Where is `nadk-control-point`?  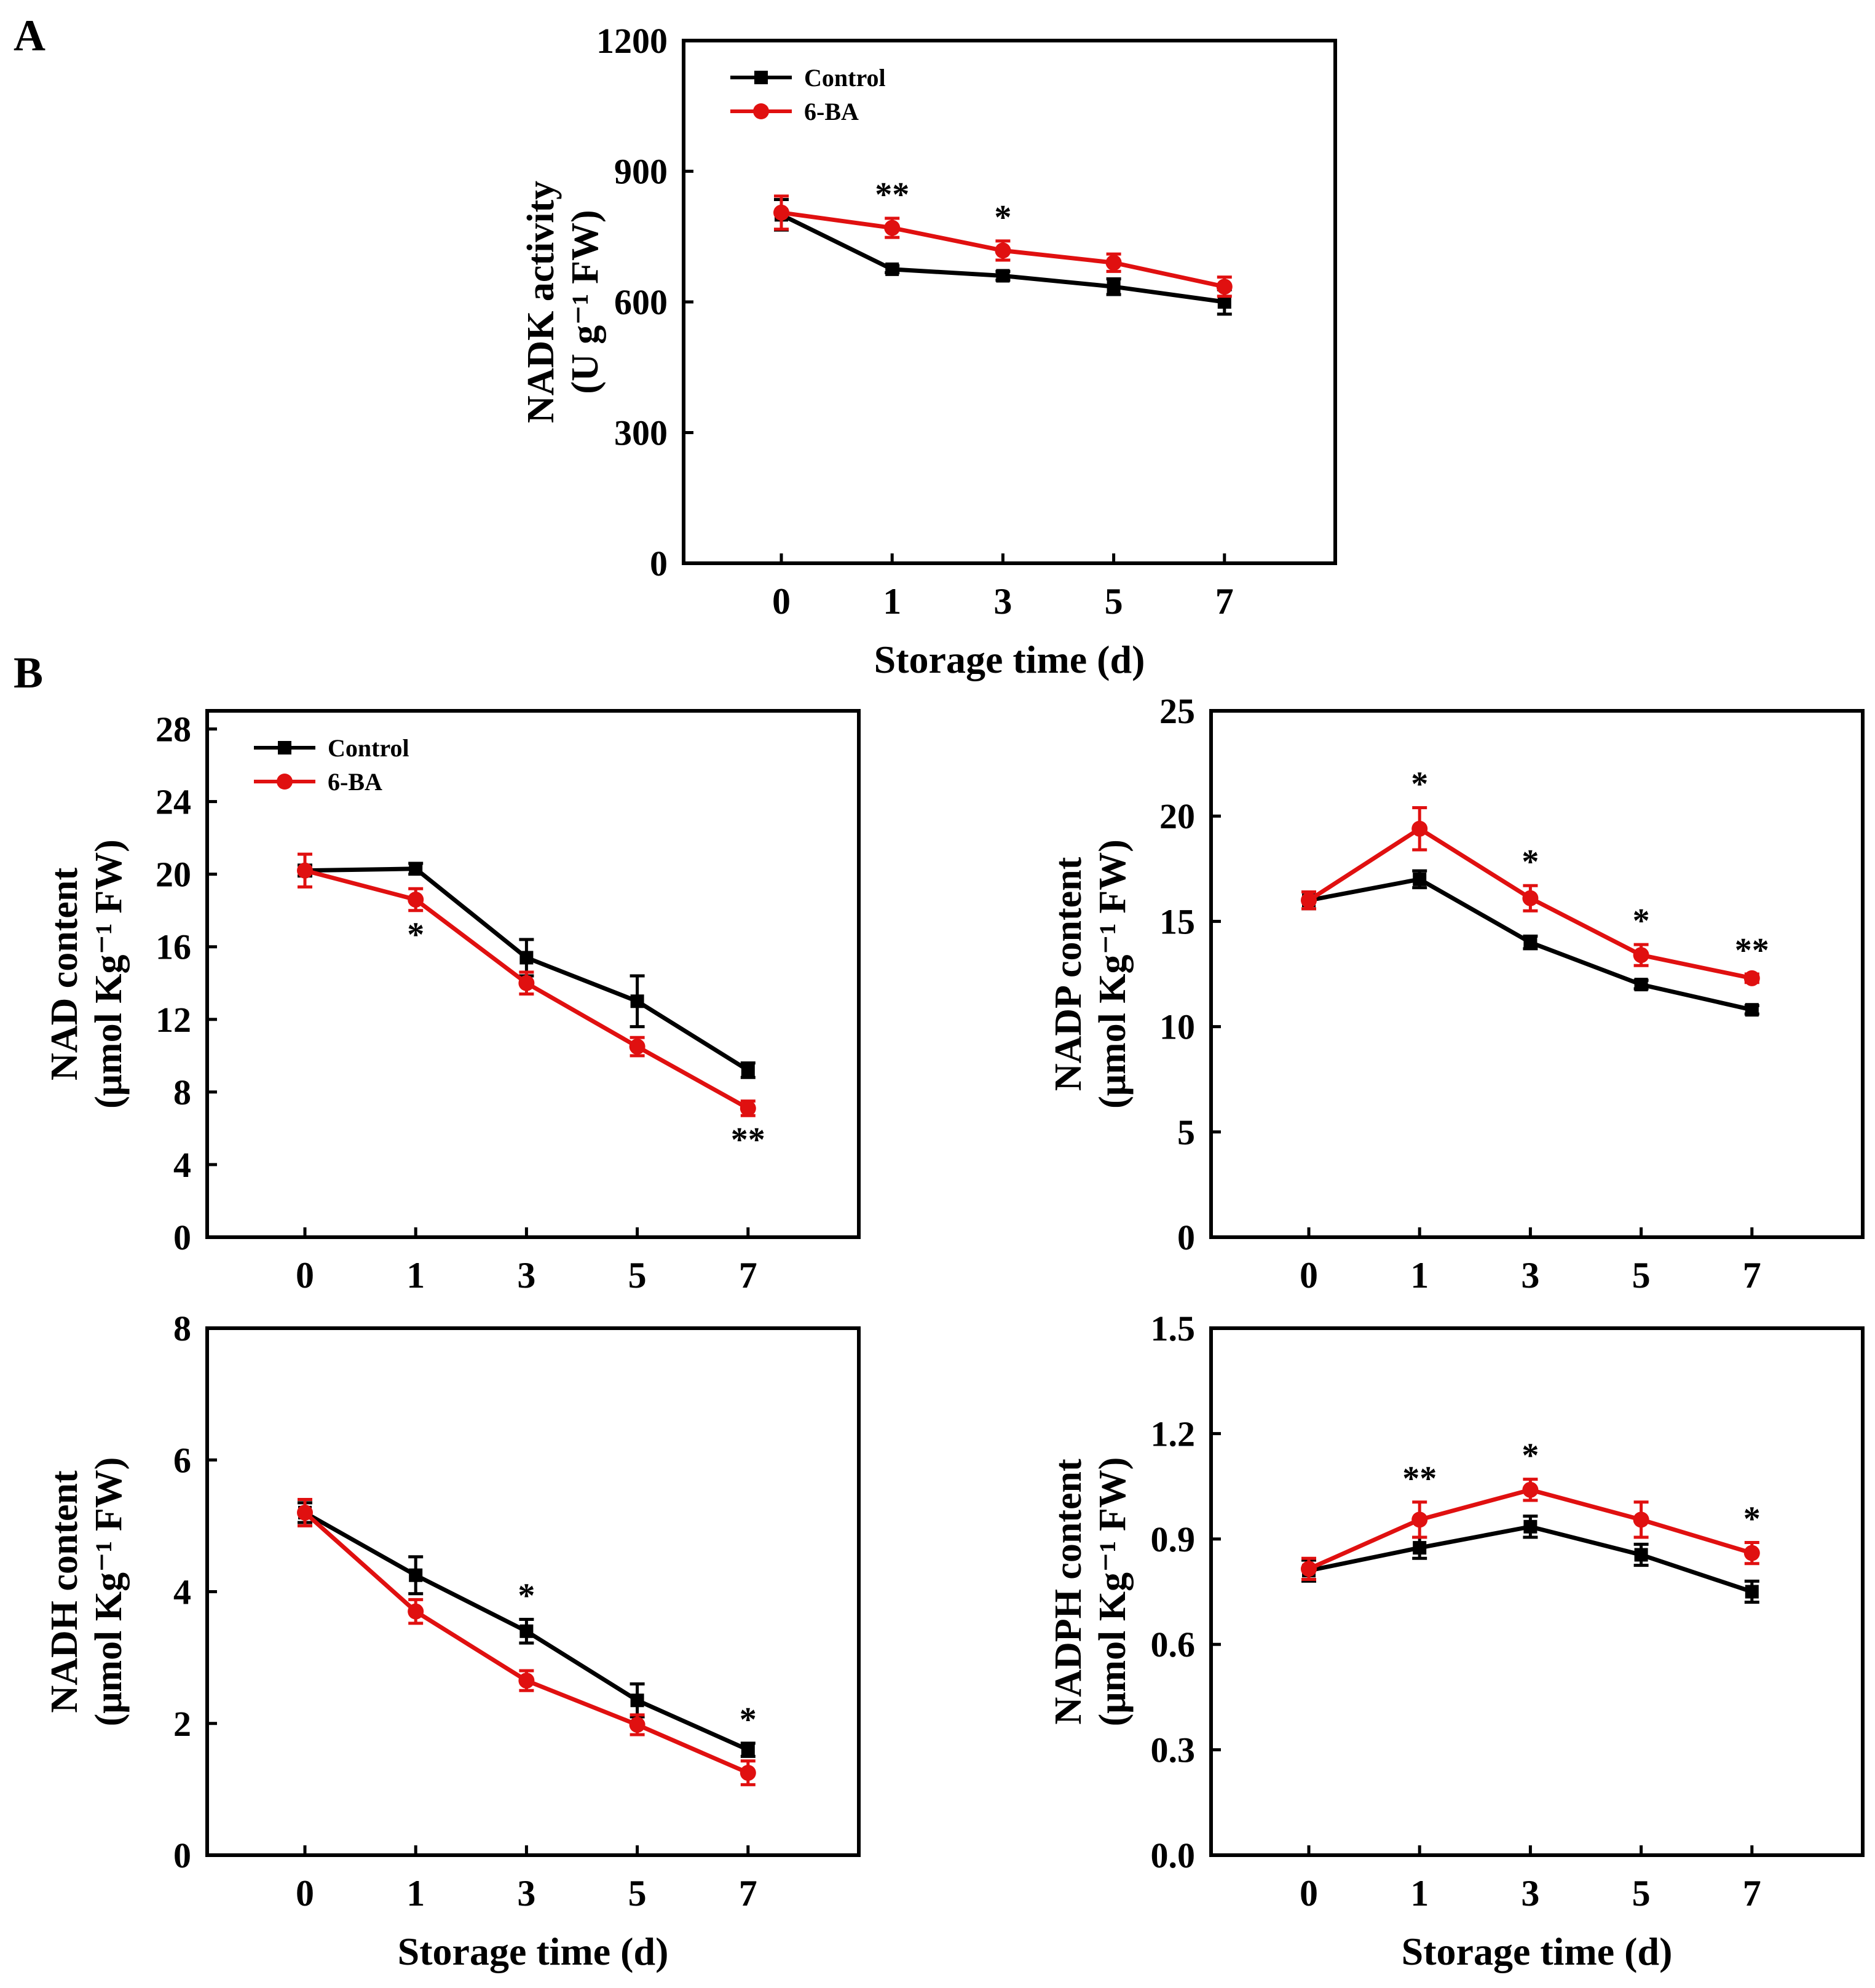 nadk-control-point is located at coordinates (1224, 302).